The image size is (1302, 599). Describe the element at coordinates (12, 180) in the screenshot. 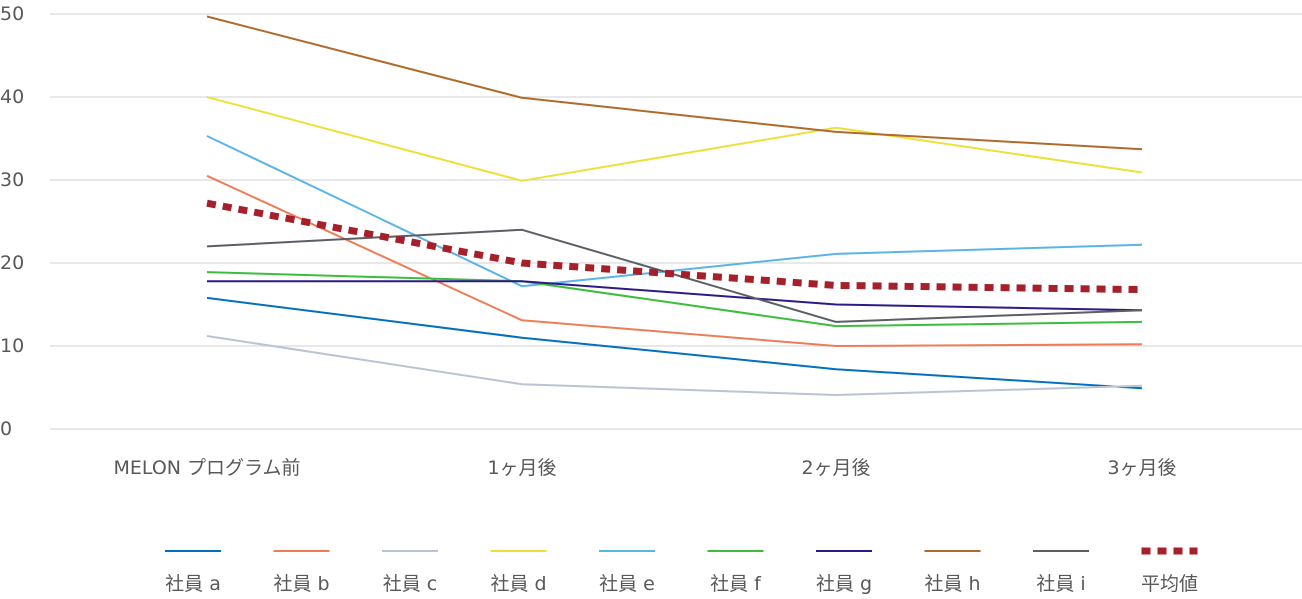

I see `y-tick-label: 30` at that location.